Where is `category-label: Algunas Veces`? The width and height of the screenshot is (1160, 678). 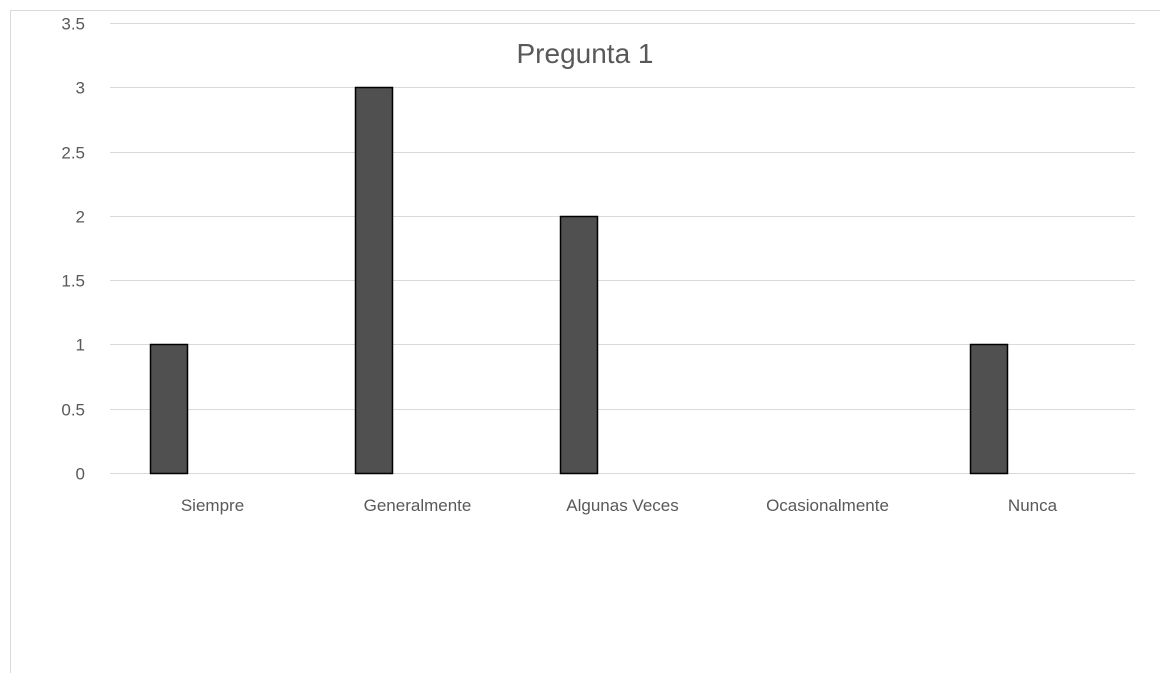 category-label: Algunas Veces is located at coordinates (622, 505).